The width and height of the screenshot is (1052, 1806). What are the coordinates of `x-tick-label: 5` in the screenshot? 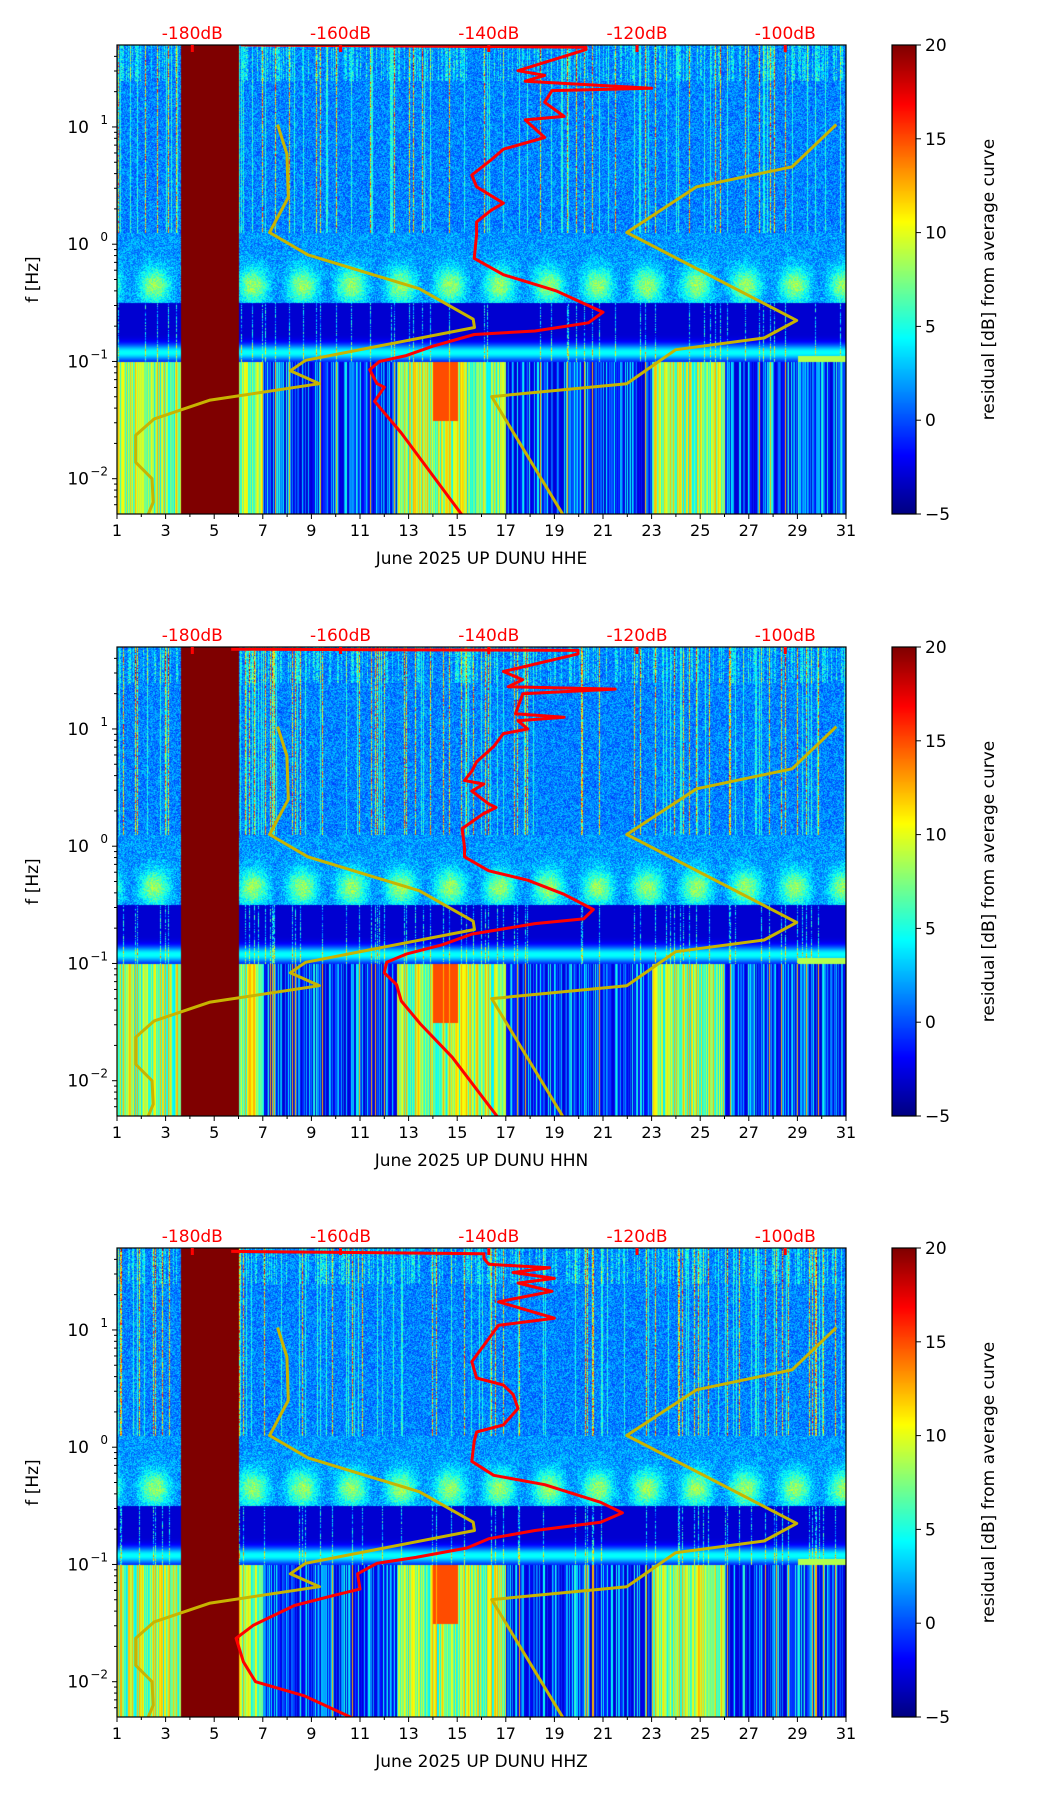 It's located at (214, 1733).